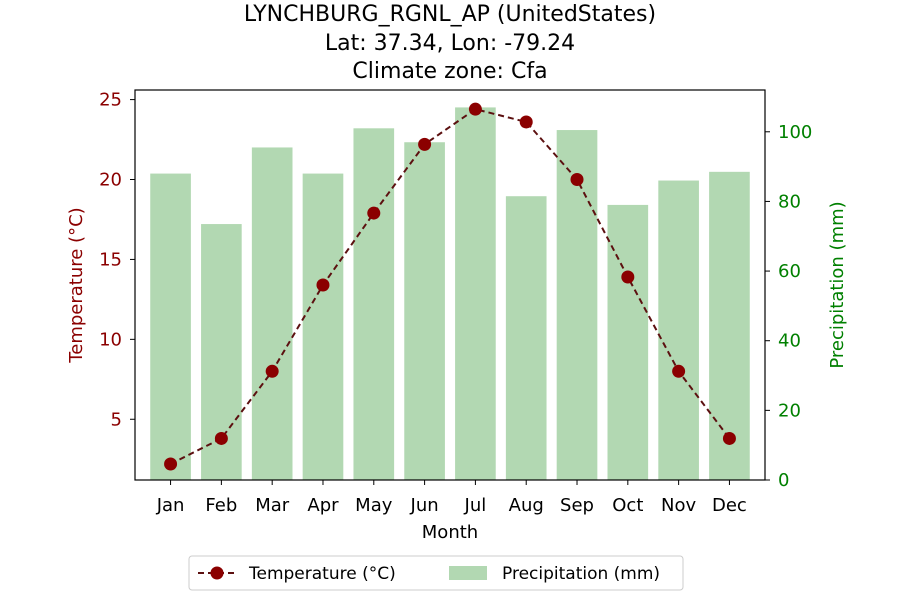 The width and height of the screenshot is (900, 600). What do you see at coordinates (217, 573) in the screenshot?
I see `legend-temperature-marker` at bounding box center [217, 573].